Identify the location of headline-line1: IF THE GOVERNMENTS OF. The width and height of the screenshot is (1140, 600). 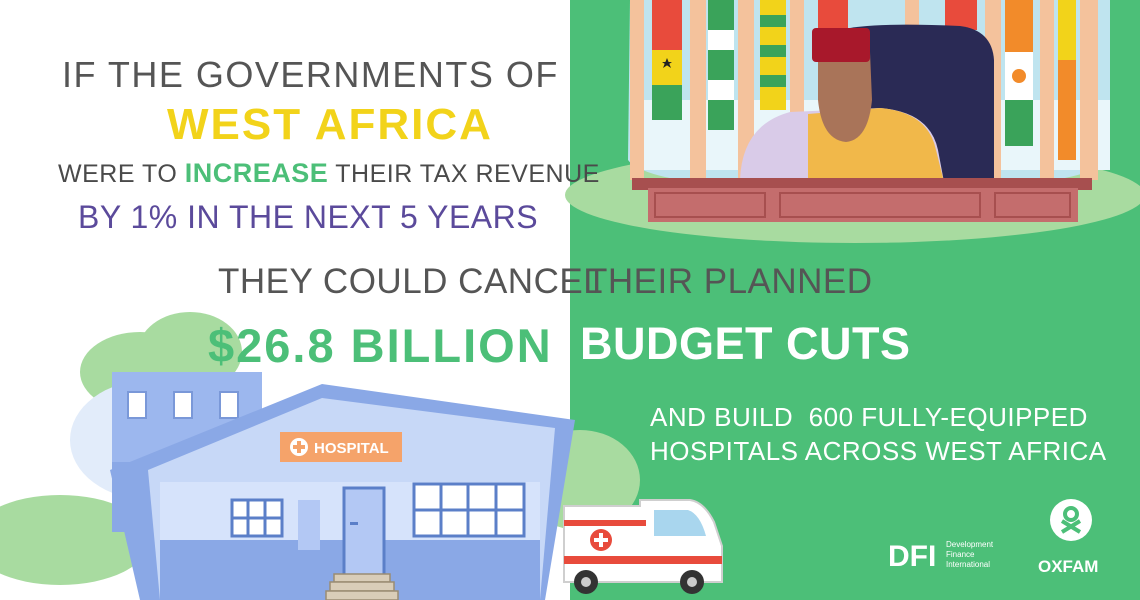
(310, 74).